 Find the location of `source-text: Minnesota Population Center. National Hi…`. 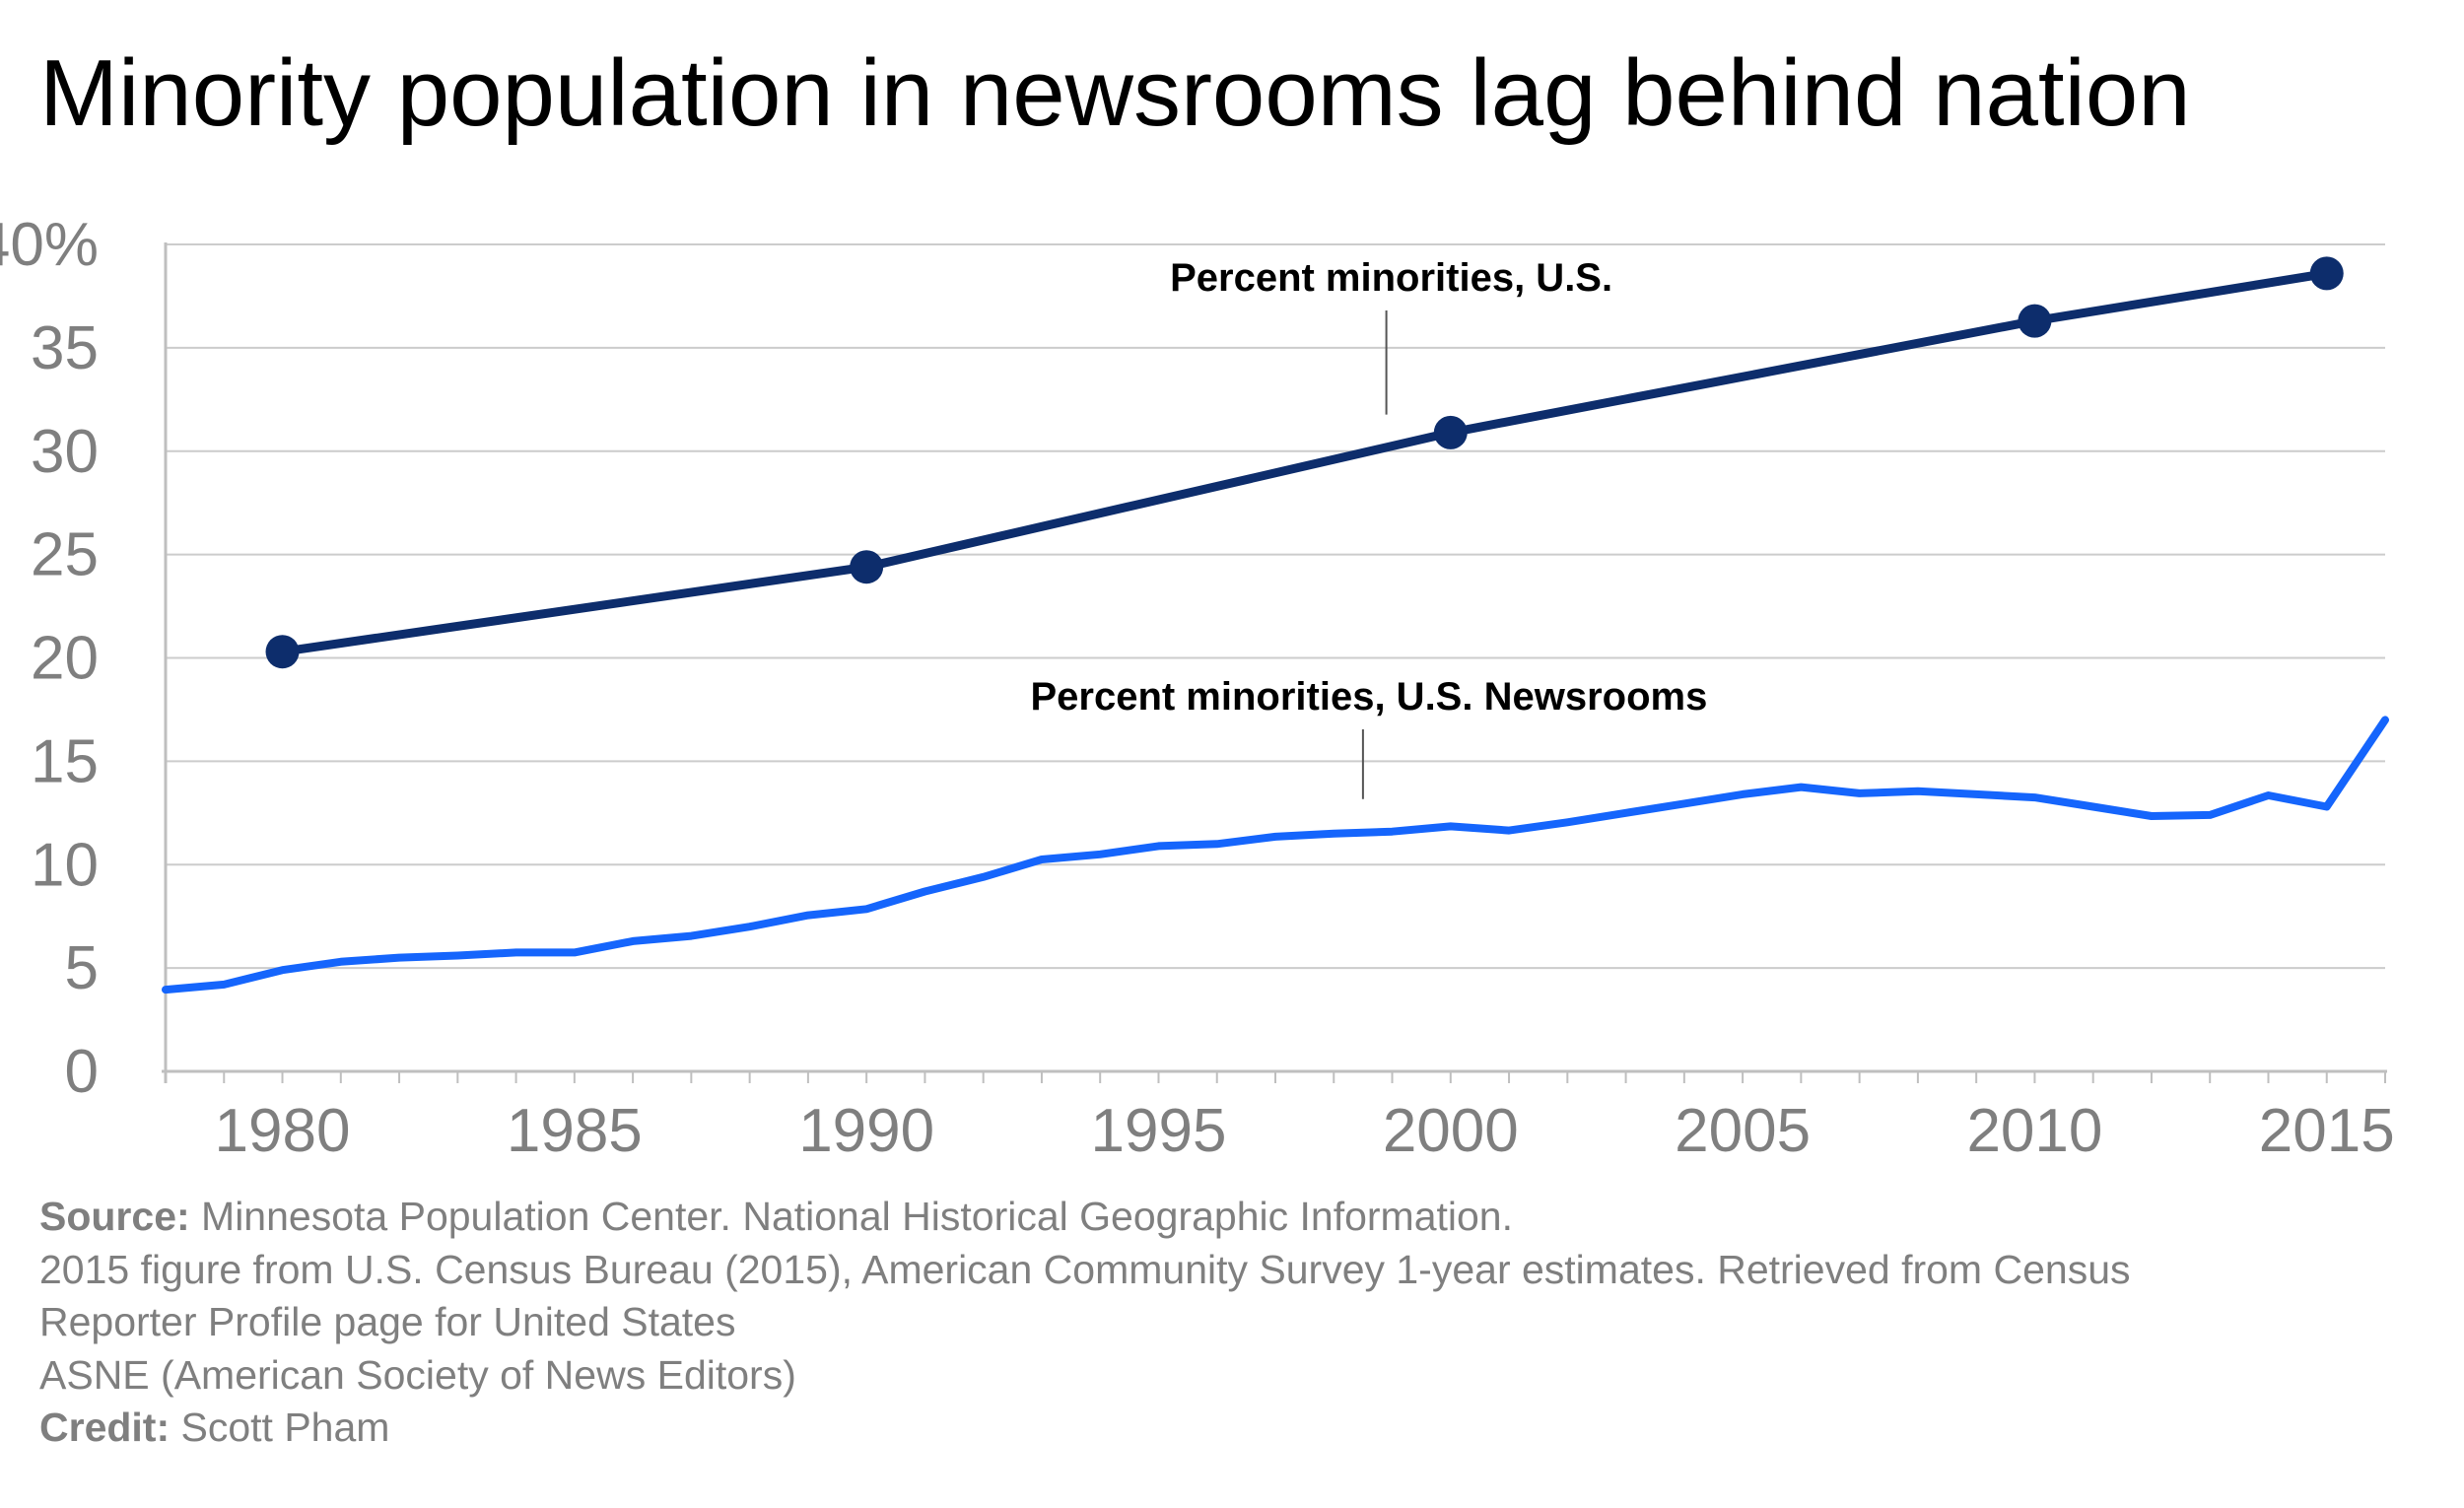

source-text: Minnesota Population Center. National Hi… is located at coordinates (851, 1216).